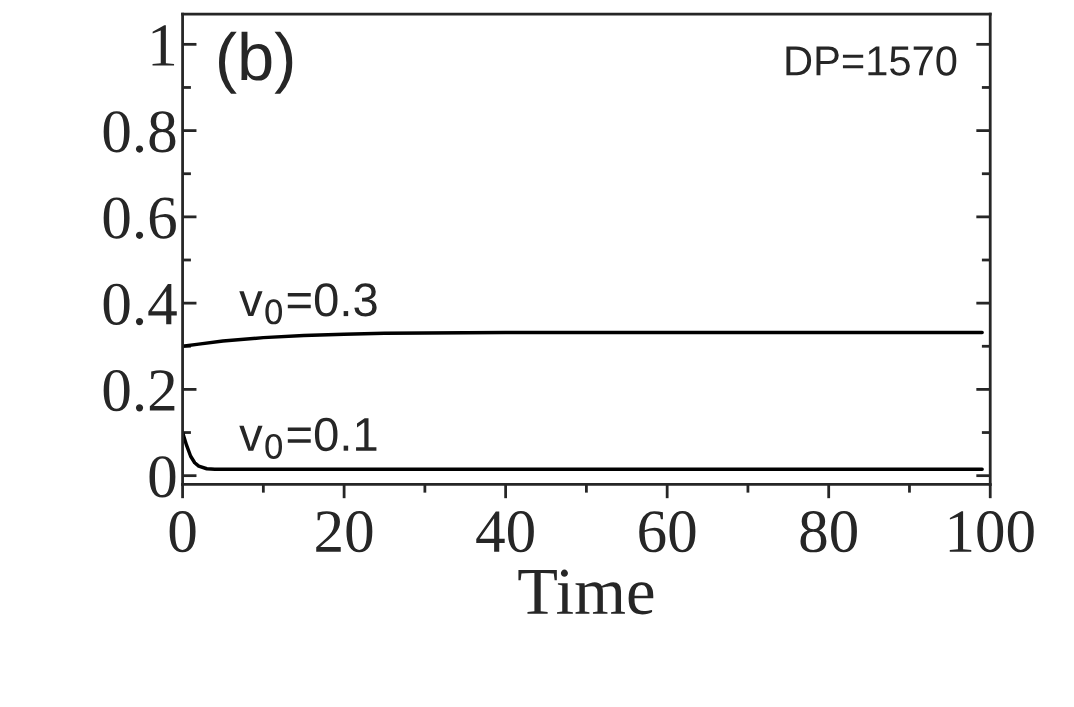  What do you see at coordinates (139, 390) in the screenshot?
I see `y-tick-label: 0.2` at bounding box center [139, 390].